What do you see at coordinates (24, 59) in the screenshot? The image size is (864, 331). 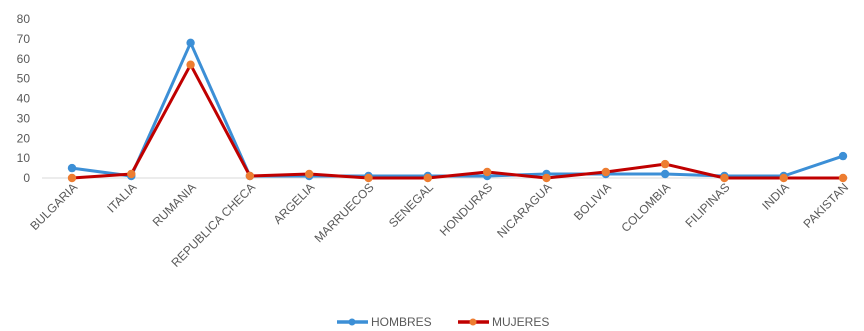 I see `y-tick-label: 60` at bounding box center [24, 59].